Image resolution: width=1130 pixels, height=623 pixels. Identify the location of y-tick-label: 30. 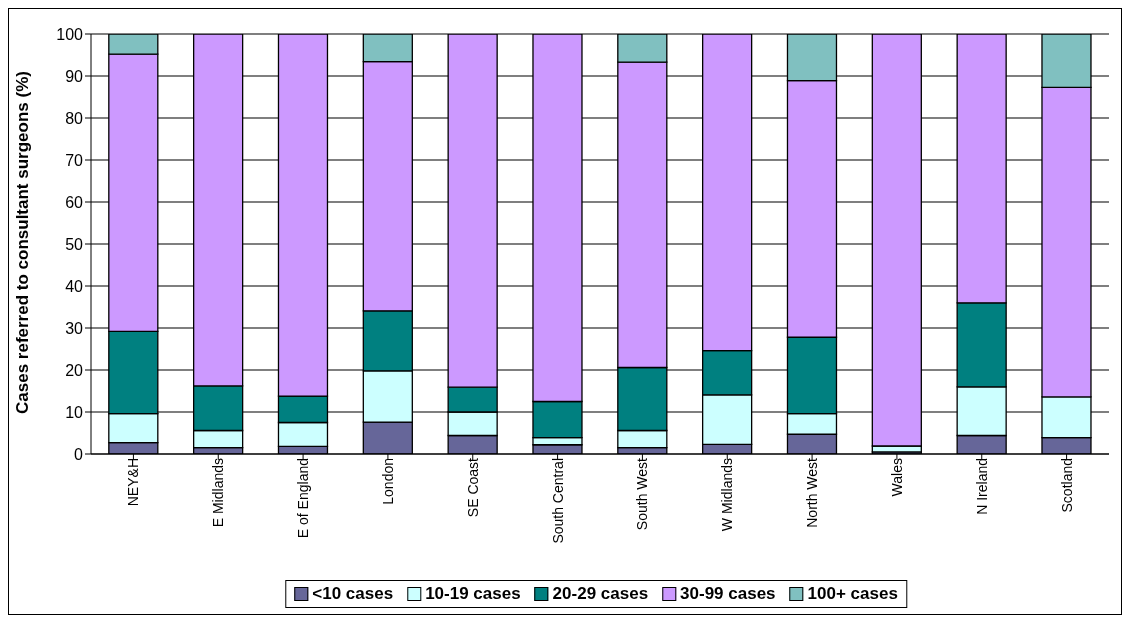
(74, 328).